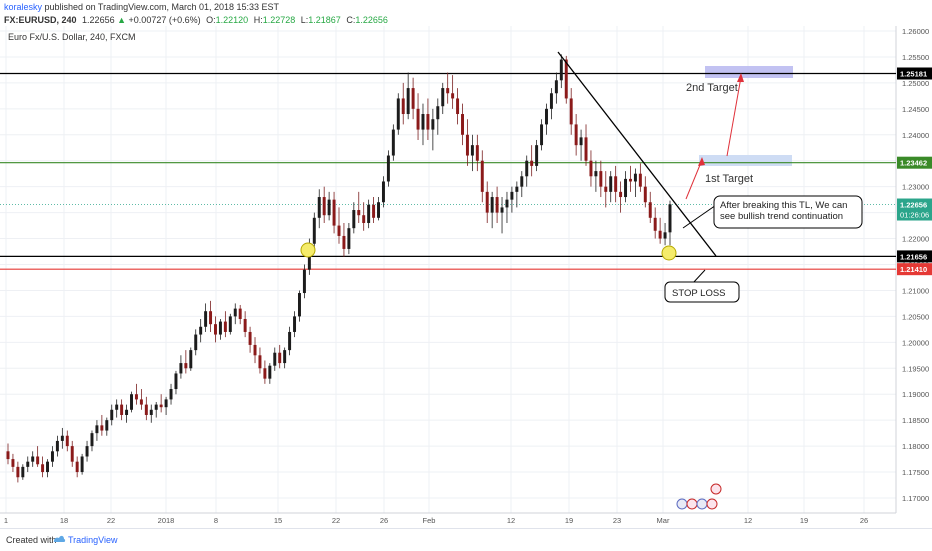 Image resolution: width=932 pixels, height=551 pixels. I want to click on tradingview-logo-icon, so click(59, 538).